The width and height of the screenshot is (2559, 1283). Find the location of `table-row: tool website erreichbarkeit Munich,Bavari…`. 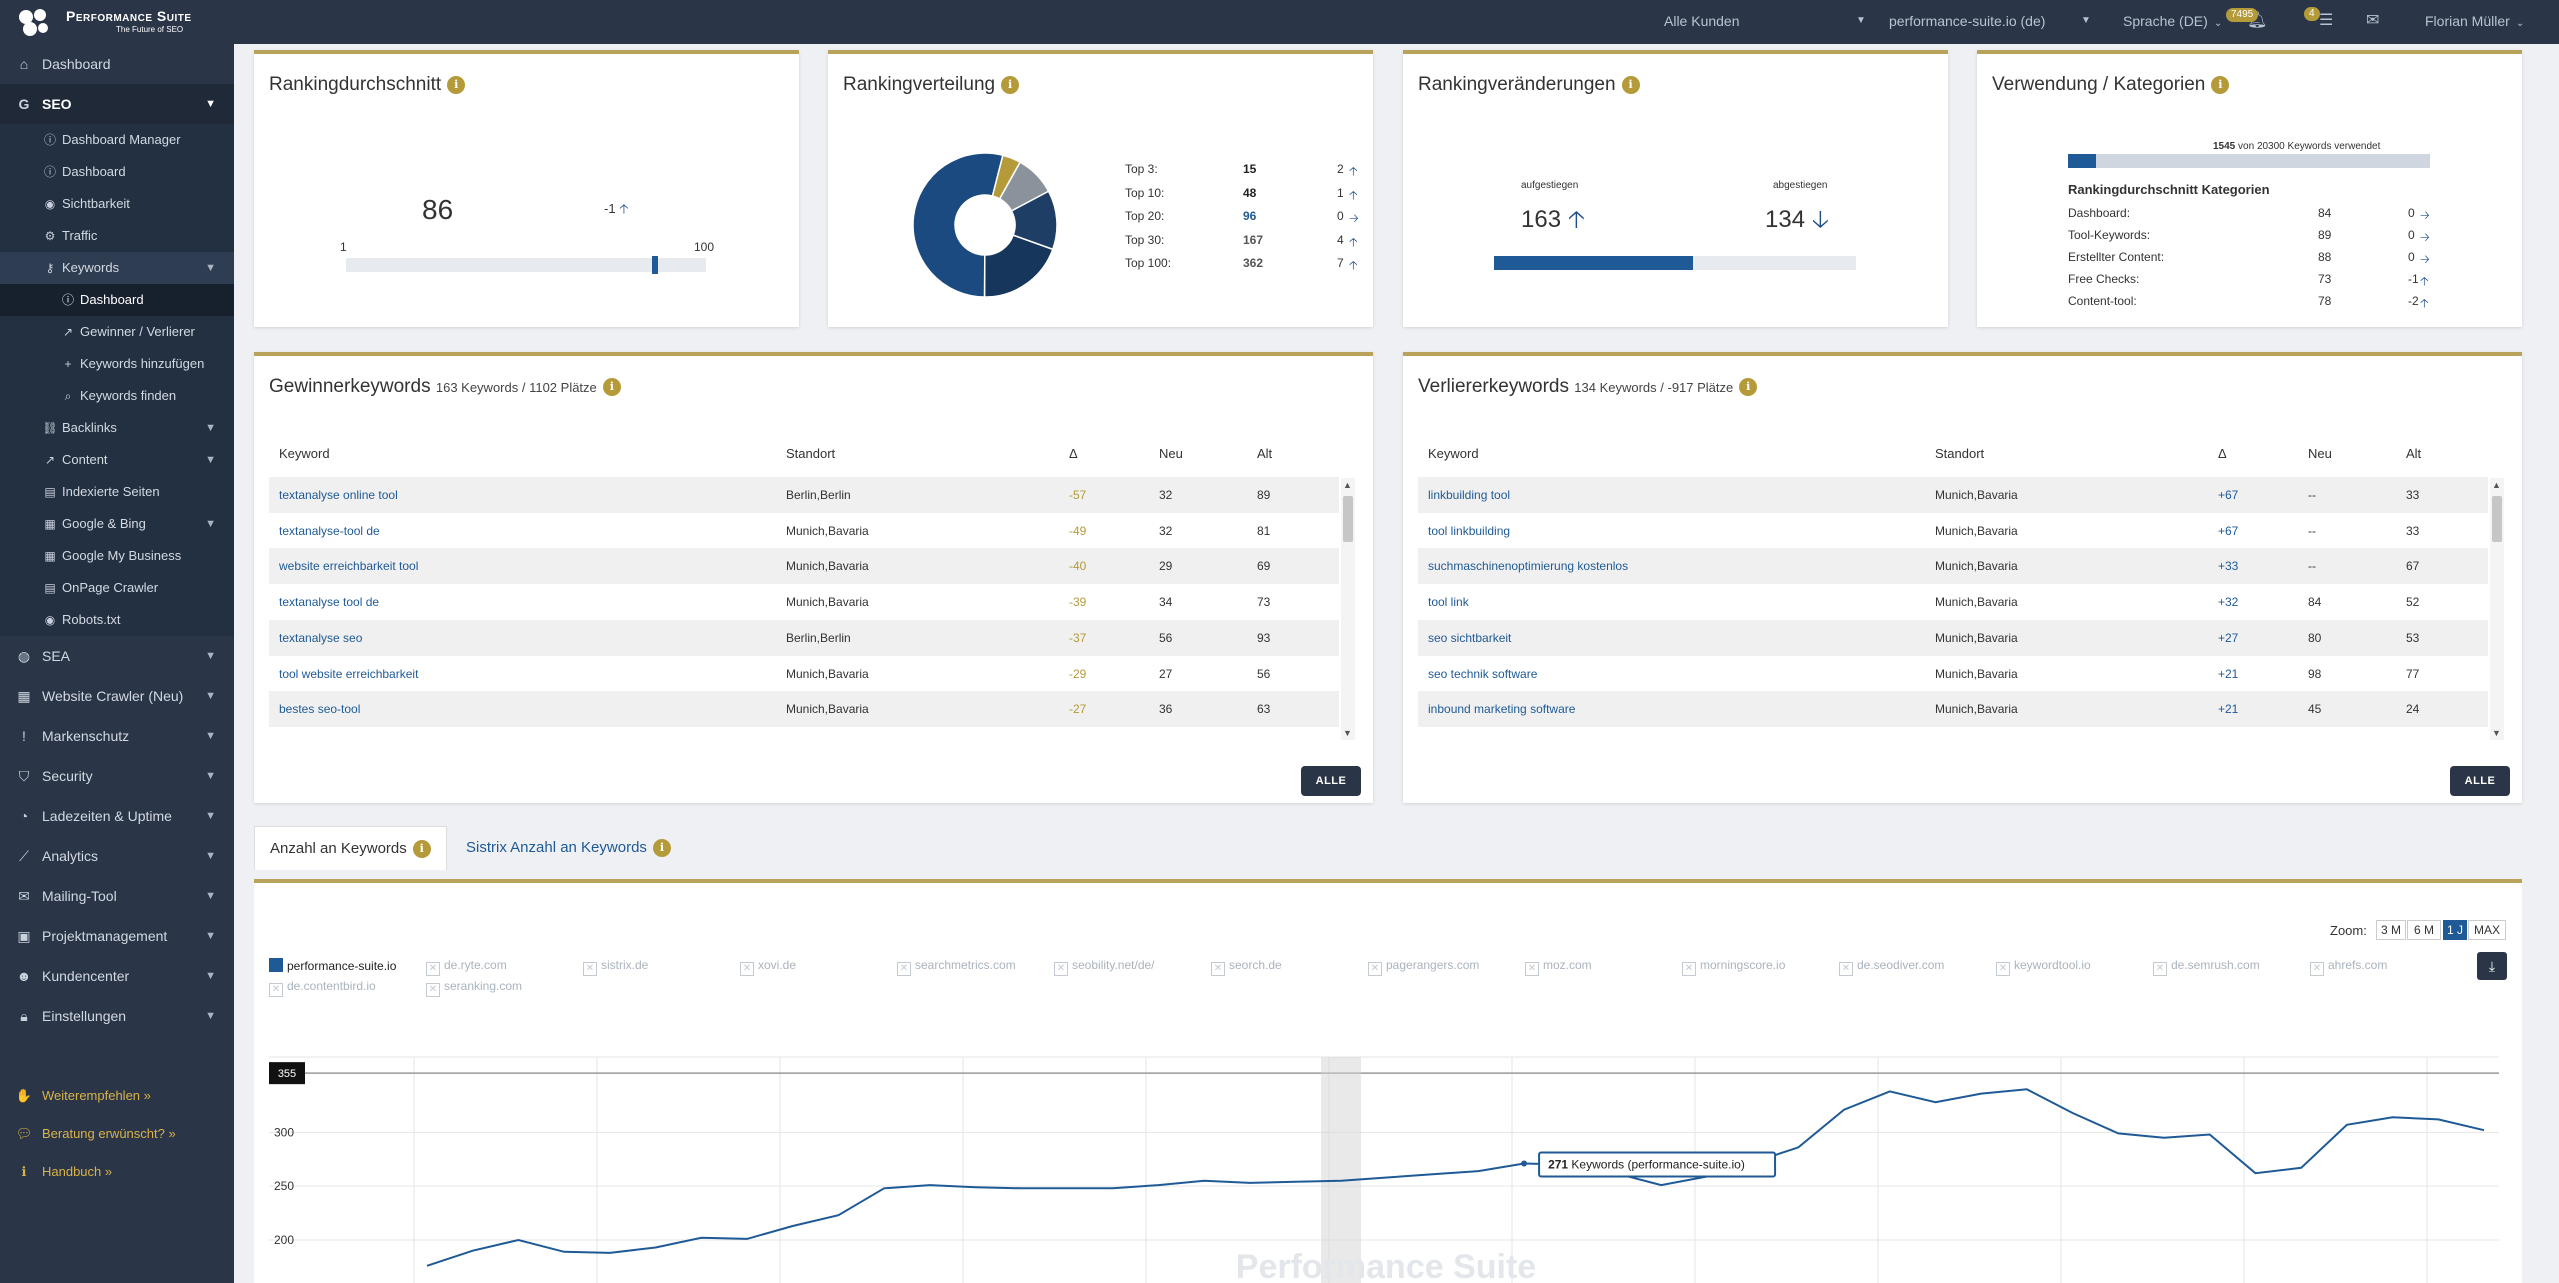

table-row: tool website erreichbarkeit Munich,Bavari… is located at coordinates (804, 674).